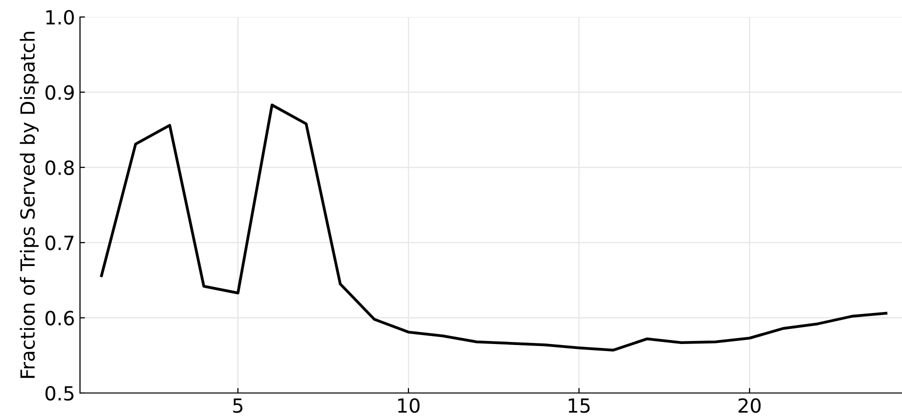  Describe the element at coordinates (749, 405) in the screenshot. I see `x-tick-label: 20` at that location.